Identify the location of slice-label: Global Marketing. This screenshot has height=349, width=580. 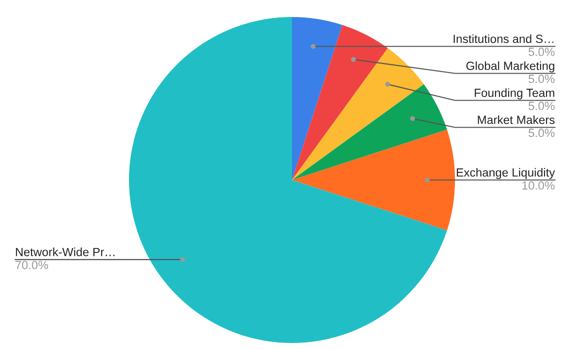
(510, 66).